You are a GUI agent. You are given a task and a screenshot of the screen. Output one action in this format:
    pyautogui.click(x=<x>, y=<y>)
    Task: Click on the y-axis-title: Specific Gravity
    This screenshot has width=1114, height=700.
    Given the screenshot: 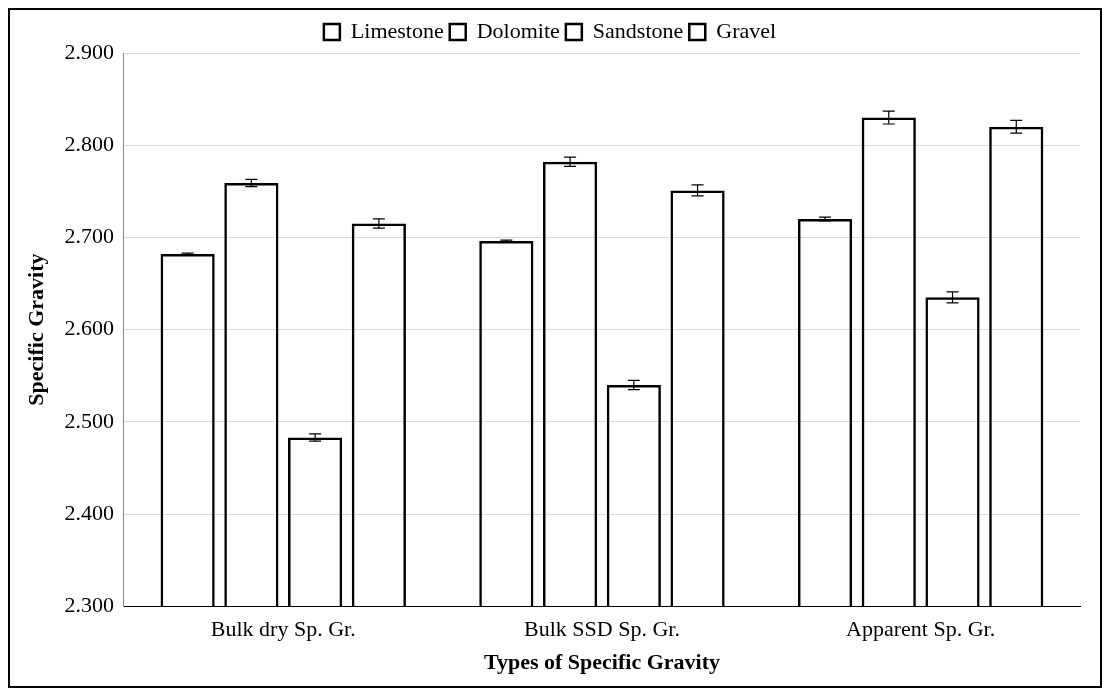 What is the action you would take?
    pyautogui.click(x=35, y=329)
    